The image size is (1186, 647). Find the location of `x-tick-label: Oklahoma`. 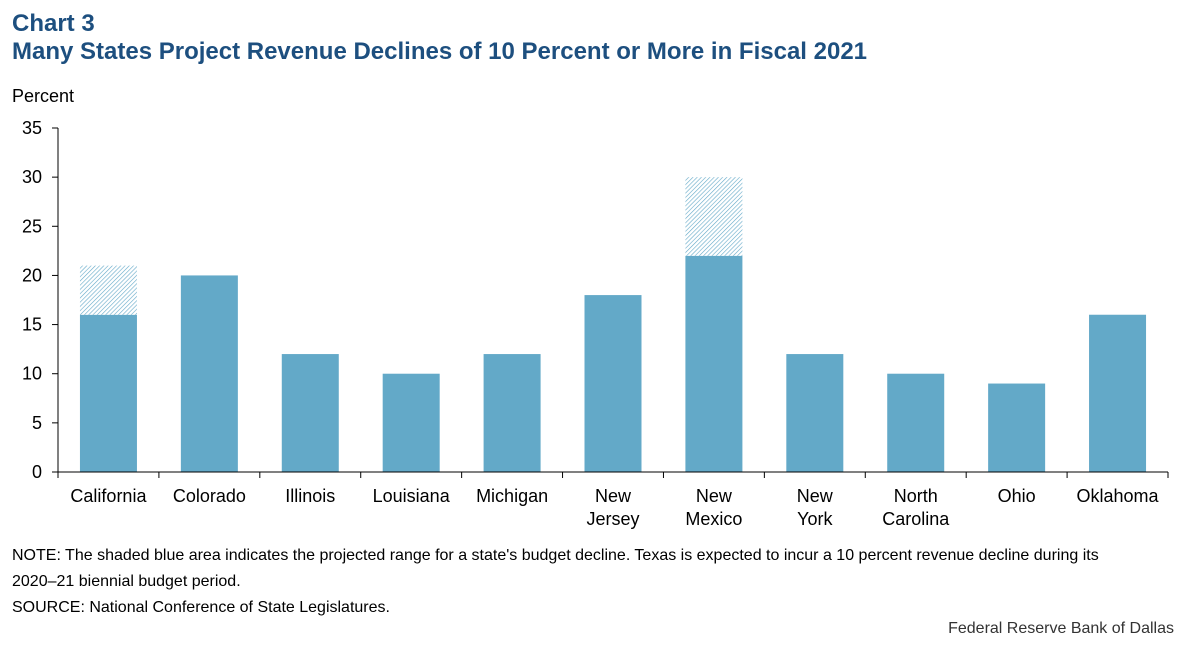

x-tick-label: Oklahoma is located at coordinates (1118, 496).